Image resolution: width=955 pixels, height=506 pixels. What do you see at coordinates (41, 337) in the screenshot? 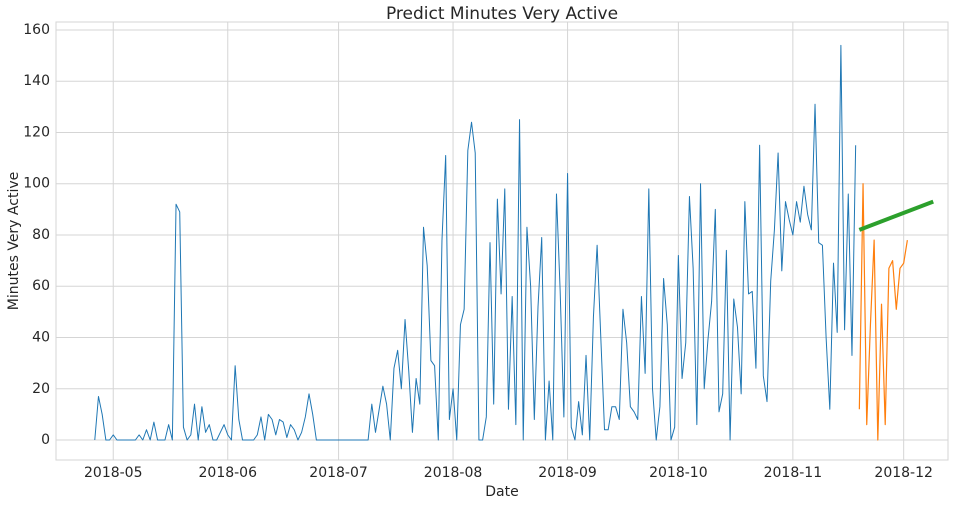
I see `y-tick-label: 40` at bounding box center [41, 337].